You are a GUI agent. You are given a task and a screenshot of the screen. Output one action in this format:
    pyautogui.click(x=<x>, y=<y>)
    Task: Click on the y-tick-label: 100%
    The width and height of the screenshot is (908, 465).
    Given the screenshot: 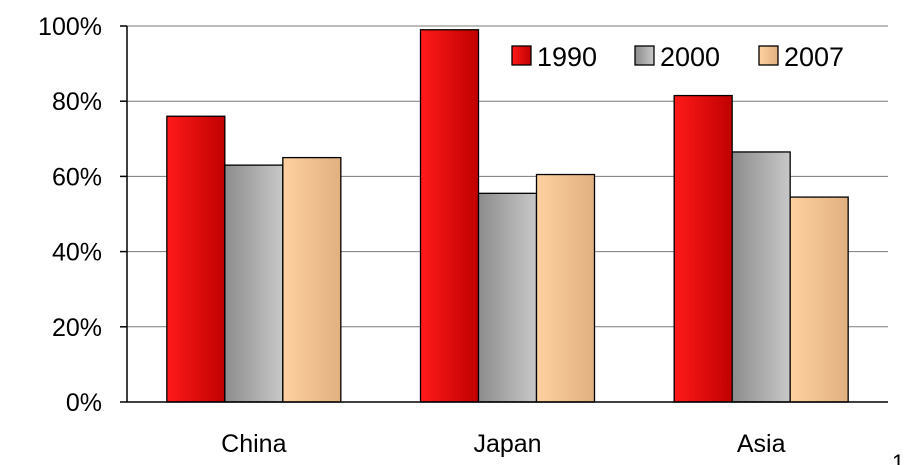 What is the action you would take?
    pyautogui.click(x=70, y=27)
    